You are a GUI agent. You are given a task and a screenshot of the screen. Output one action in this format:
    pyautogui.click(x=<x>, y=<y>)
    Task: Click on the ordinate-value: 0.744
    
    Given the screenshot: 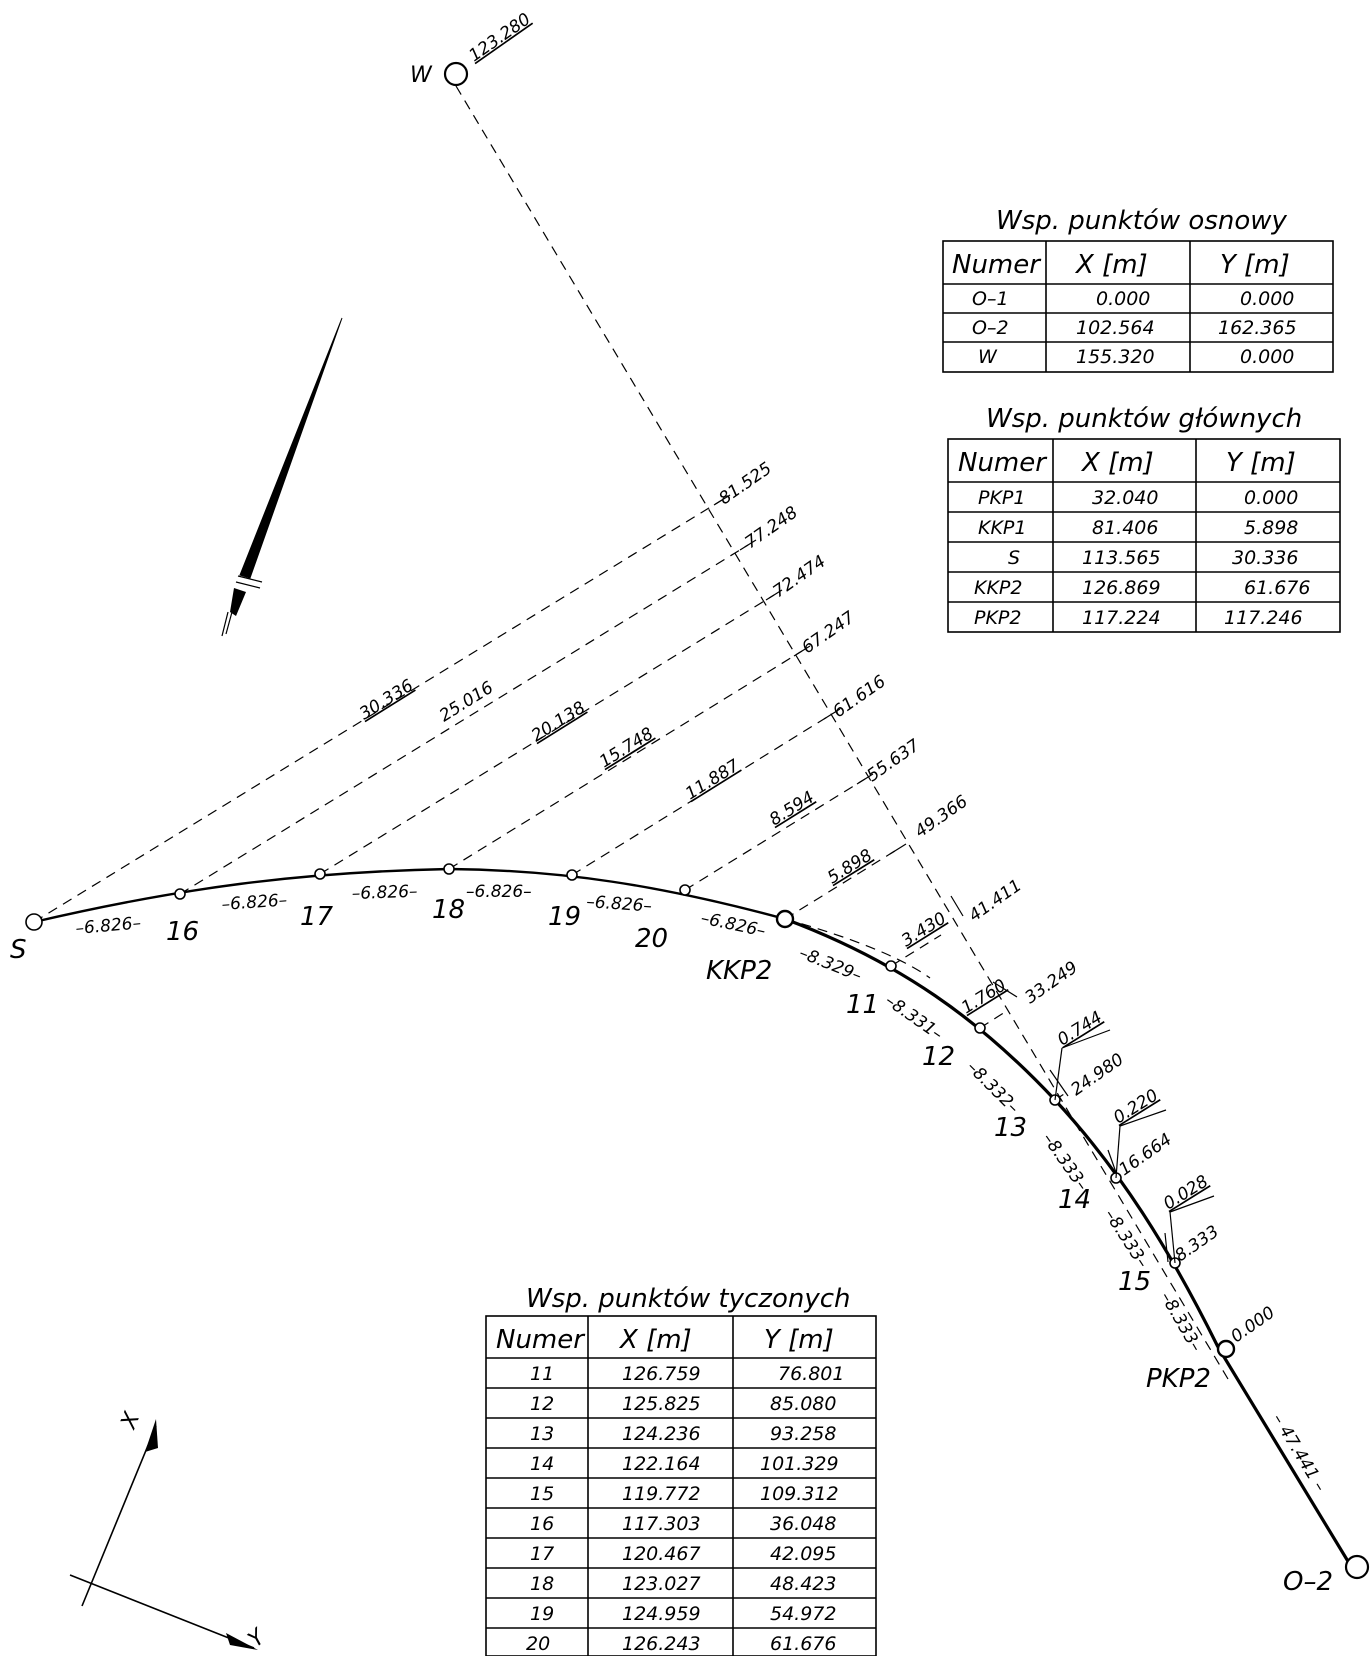 What is the action you would take?
    pyautogui.click(x=1080, y=1028)
    